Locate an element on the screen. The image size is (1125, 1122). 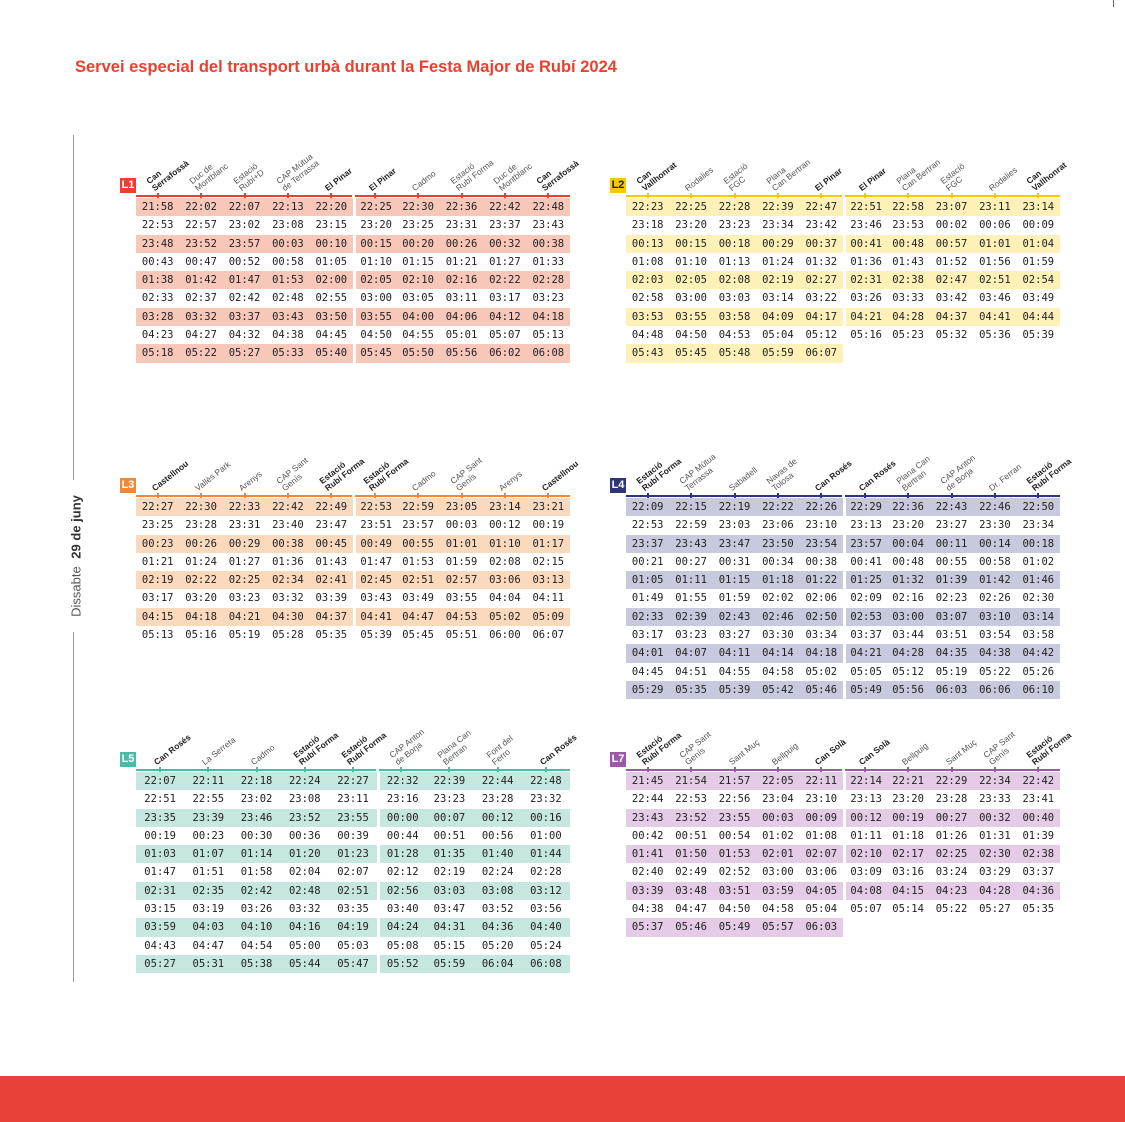
departure-time: 05:03 is located at coordinates (353, 945).